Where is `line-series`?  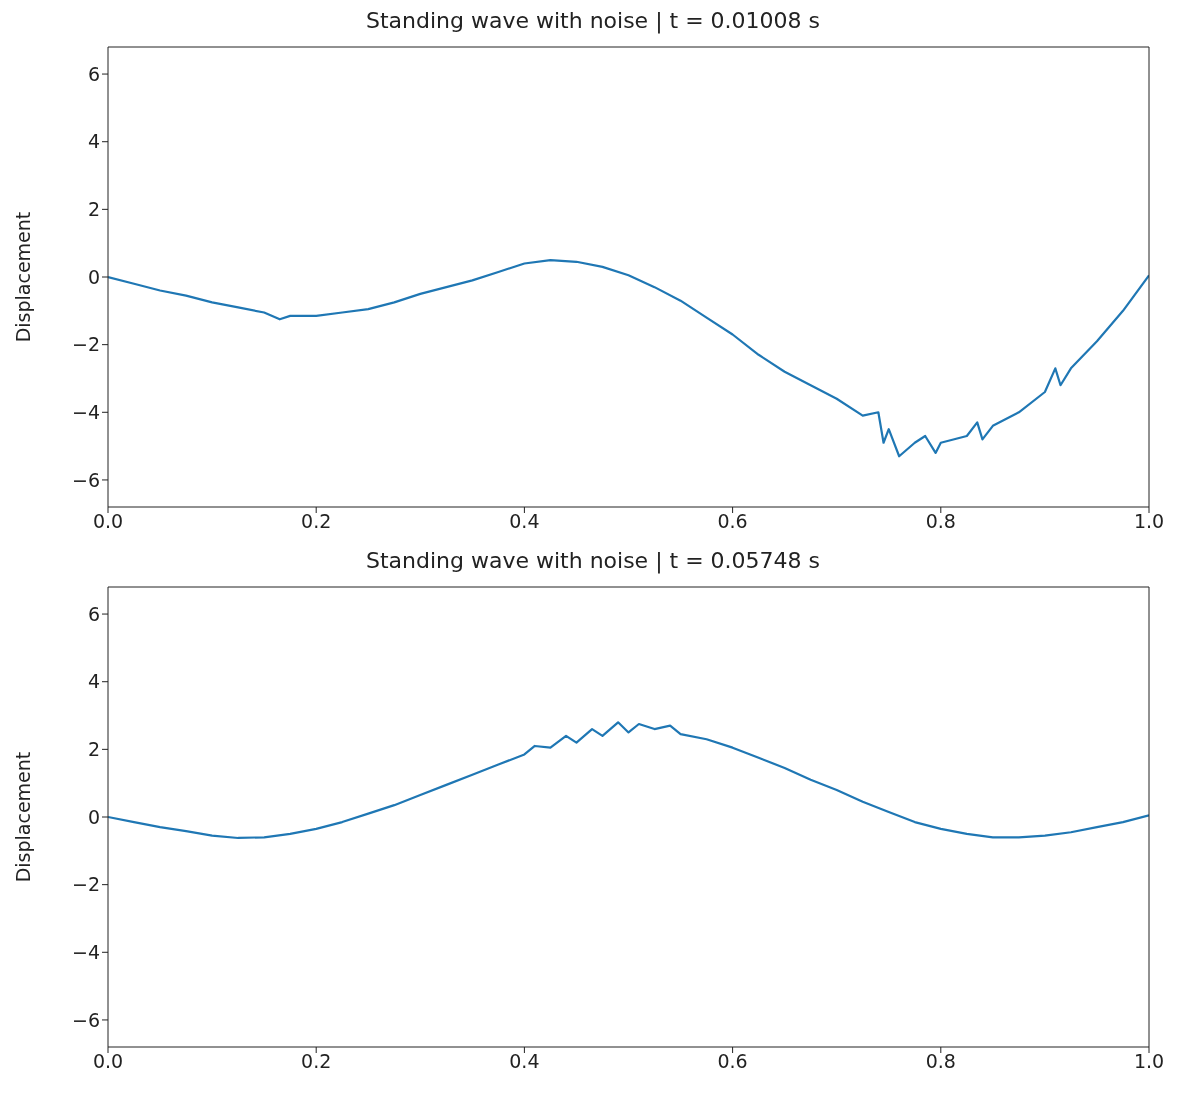 line-series is located at coordinates (628, 780).